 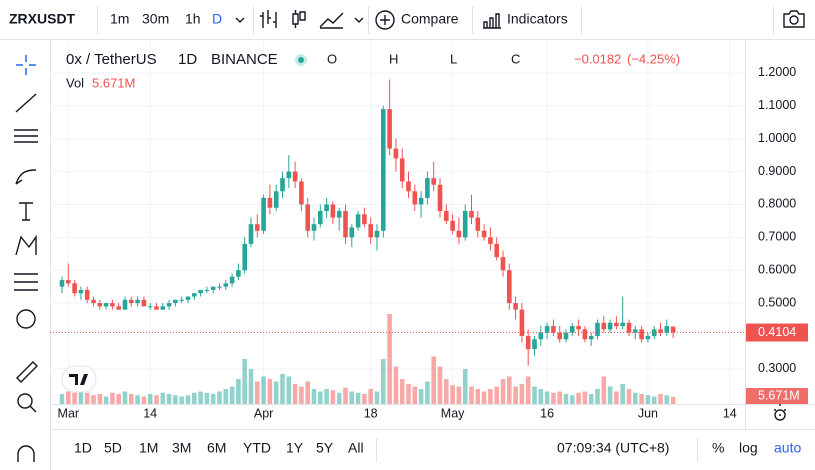 I want to click on interval-button: 30m, so click(x=155, y=19).